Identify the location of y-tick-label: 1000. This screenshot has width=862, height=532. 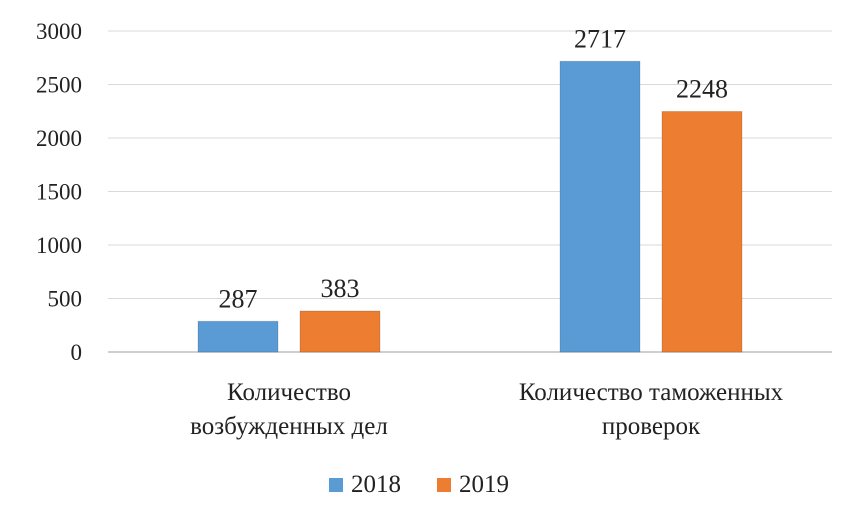
(59, 245).